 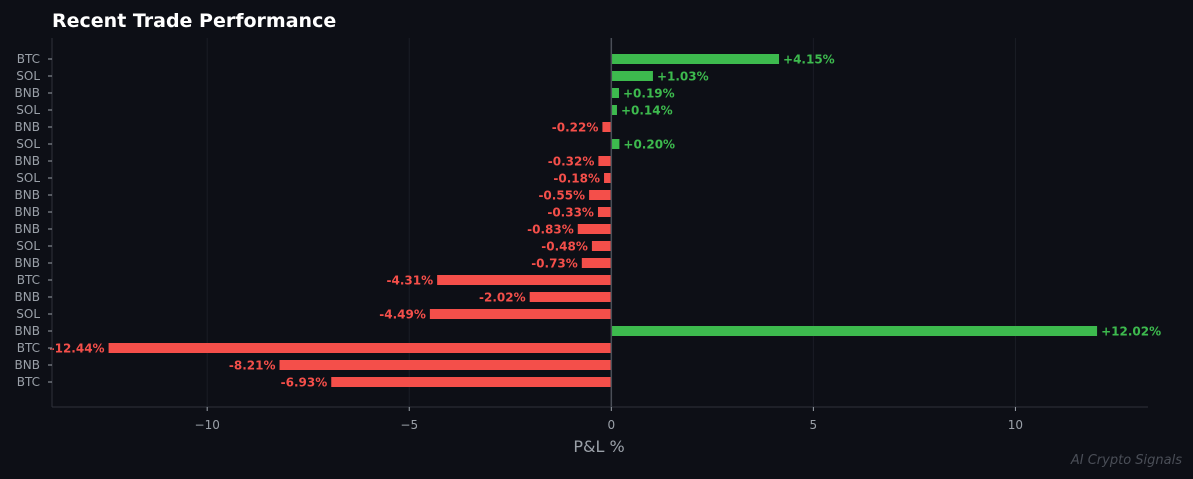 I want to click on bar-value-label: +0.19%, so click(x=649, y=94).